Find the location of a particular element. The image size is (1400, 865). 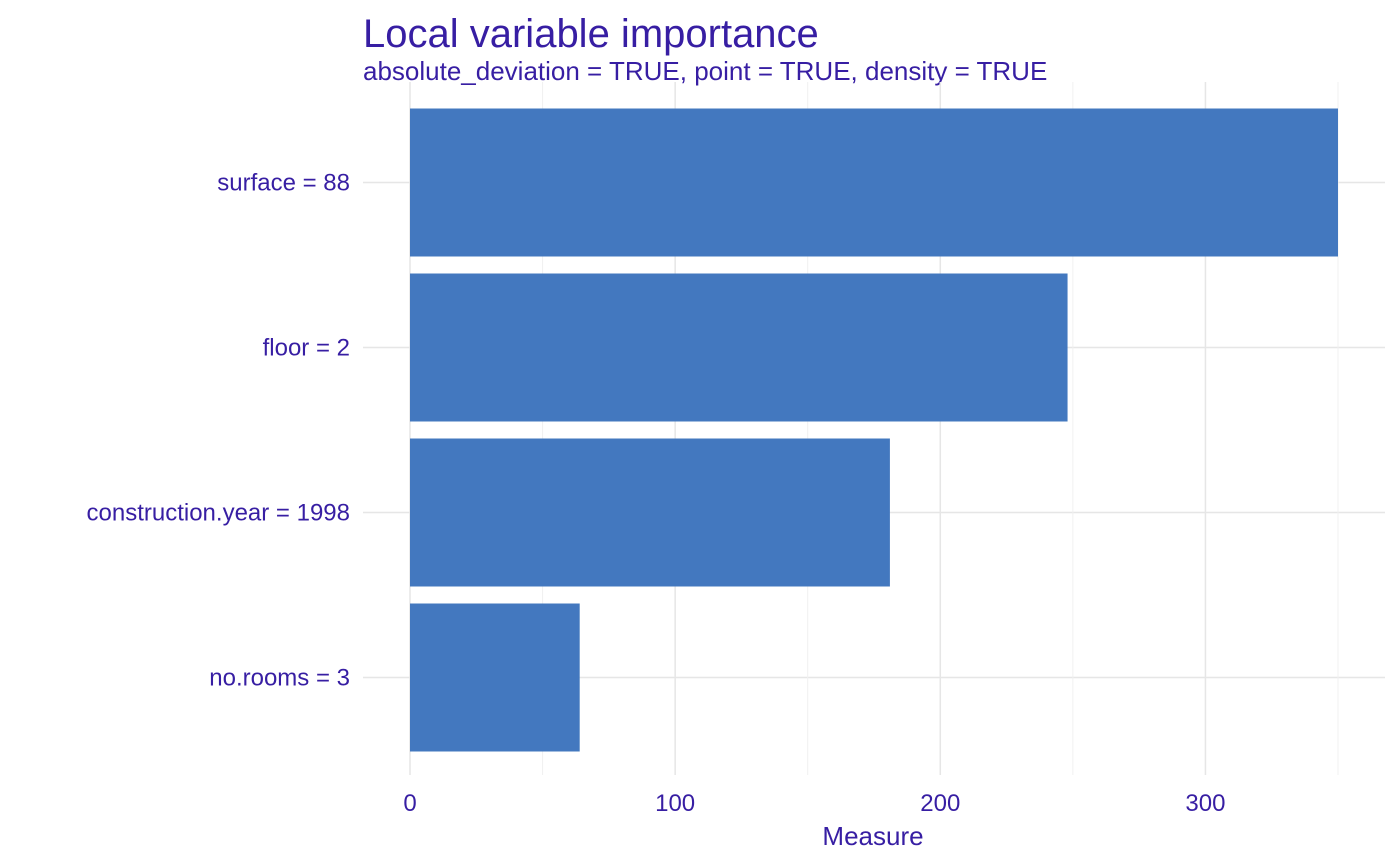

x-axis-labels: 0 100 200 300 is located at coordinates (814, 803).